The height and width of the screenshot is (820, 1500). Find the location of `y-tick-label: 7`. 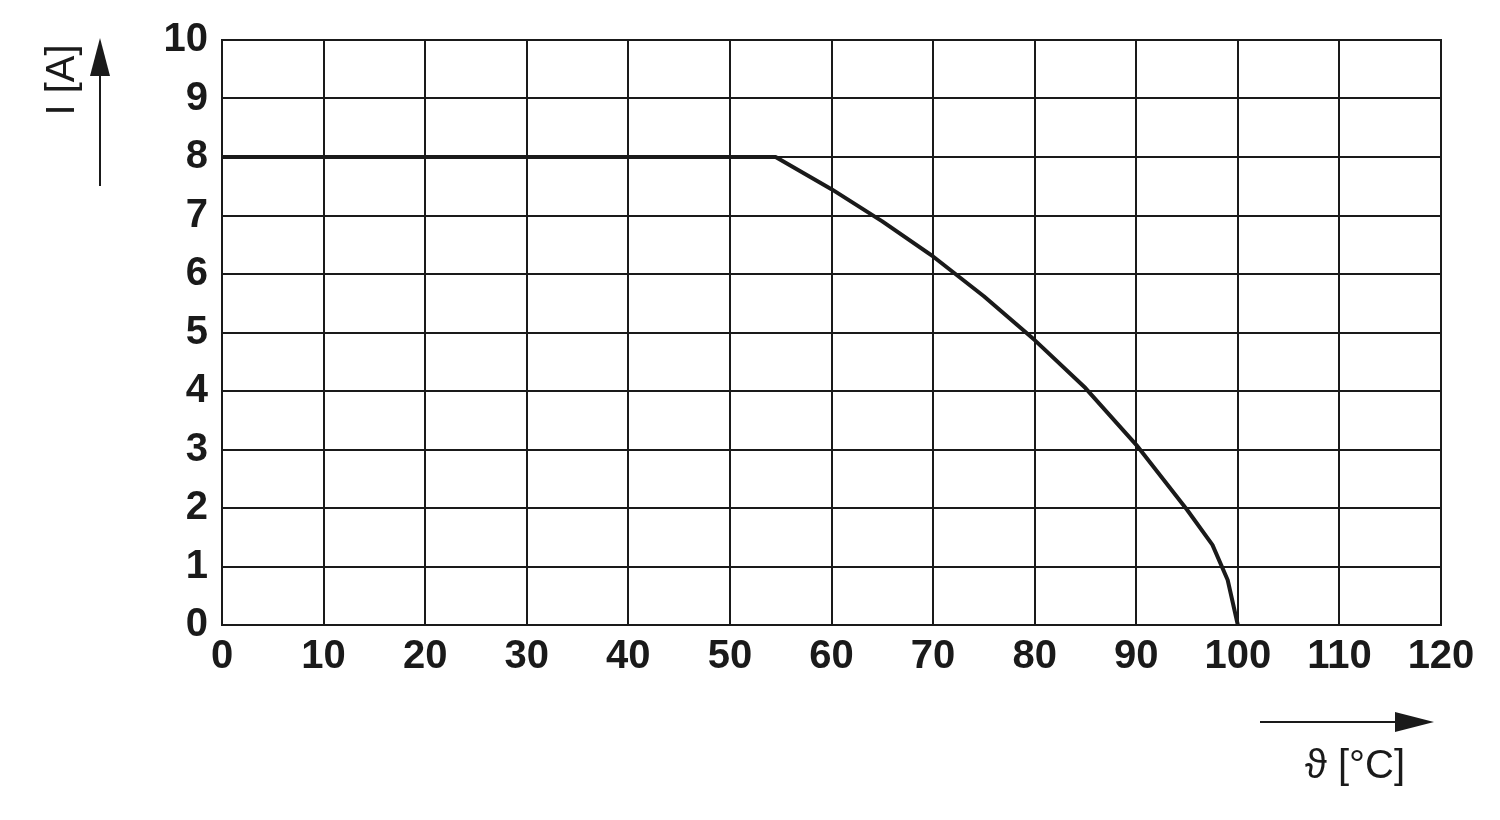

y-tick-label: 7 is located at coordinates (196, 212).